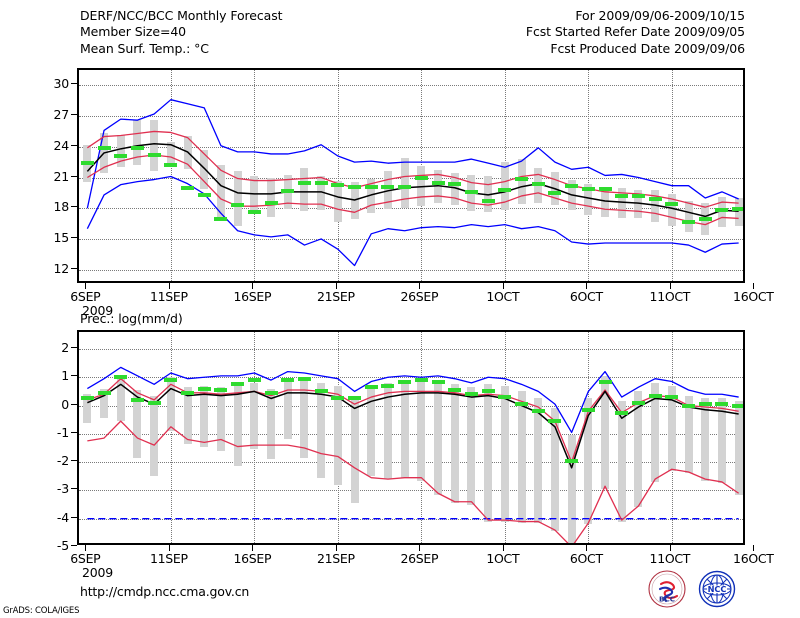 The width and height of the screenshot is (800, 618). I want to click on y-axis-tick-label: 1, so click(65, 376).